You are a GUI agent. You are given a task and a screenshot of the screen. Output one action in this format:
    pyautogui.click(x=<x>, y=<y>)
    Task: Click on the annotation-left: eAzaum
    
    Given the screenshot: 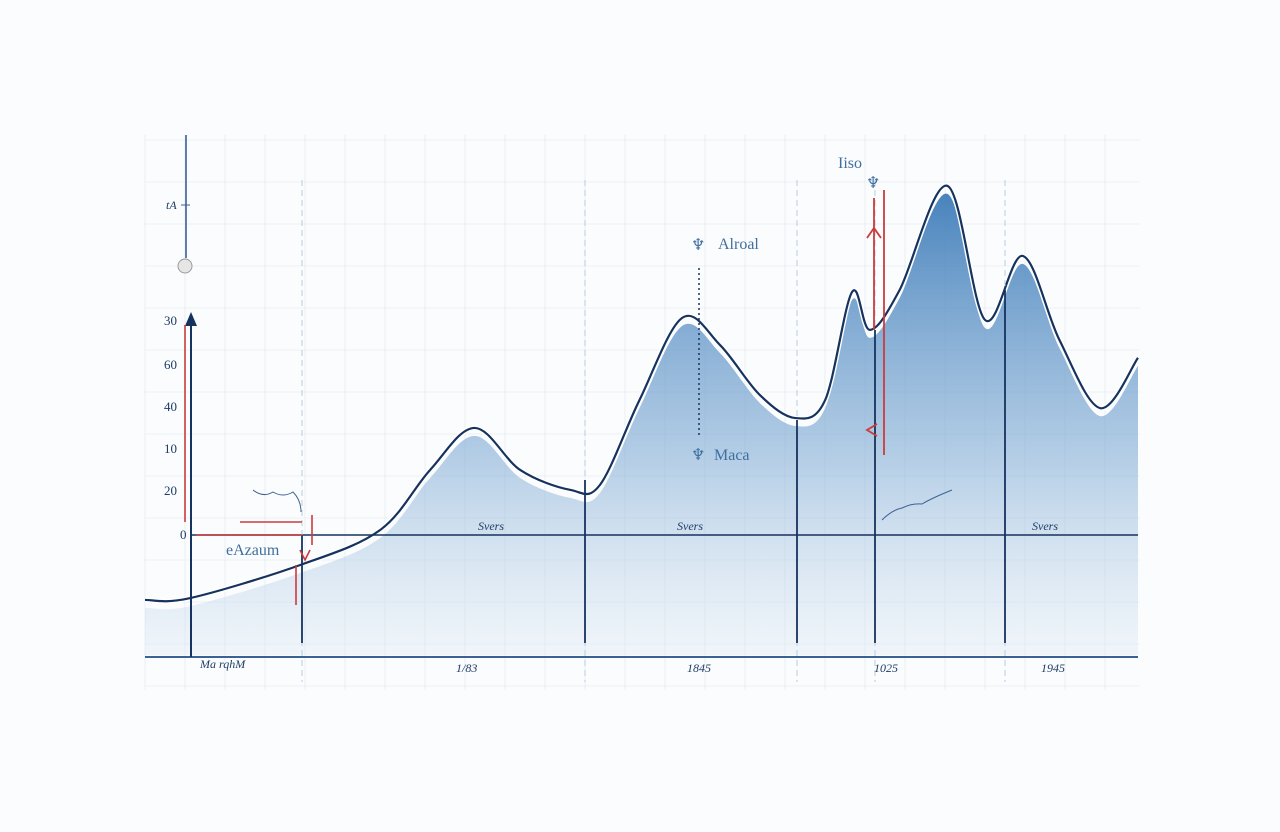 What is the action you would take?
    pyautogui.click(x=253, y=550)
    